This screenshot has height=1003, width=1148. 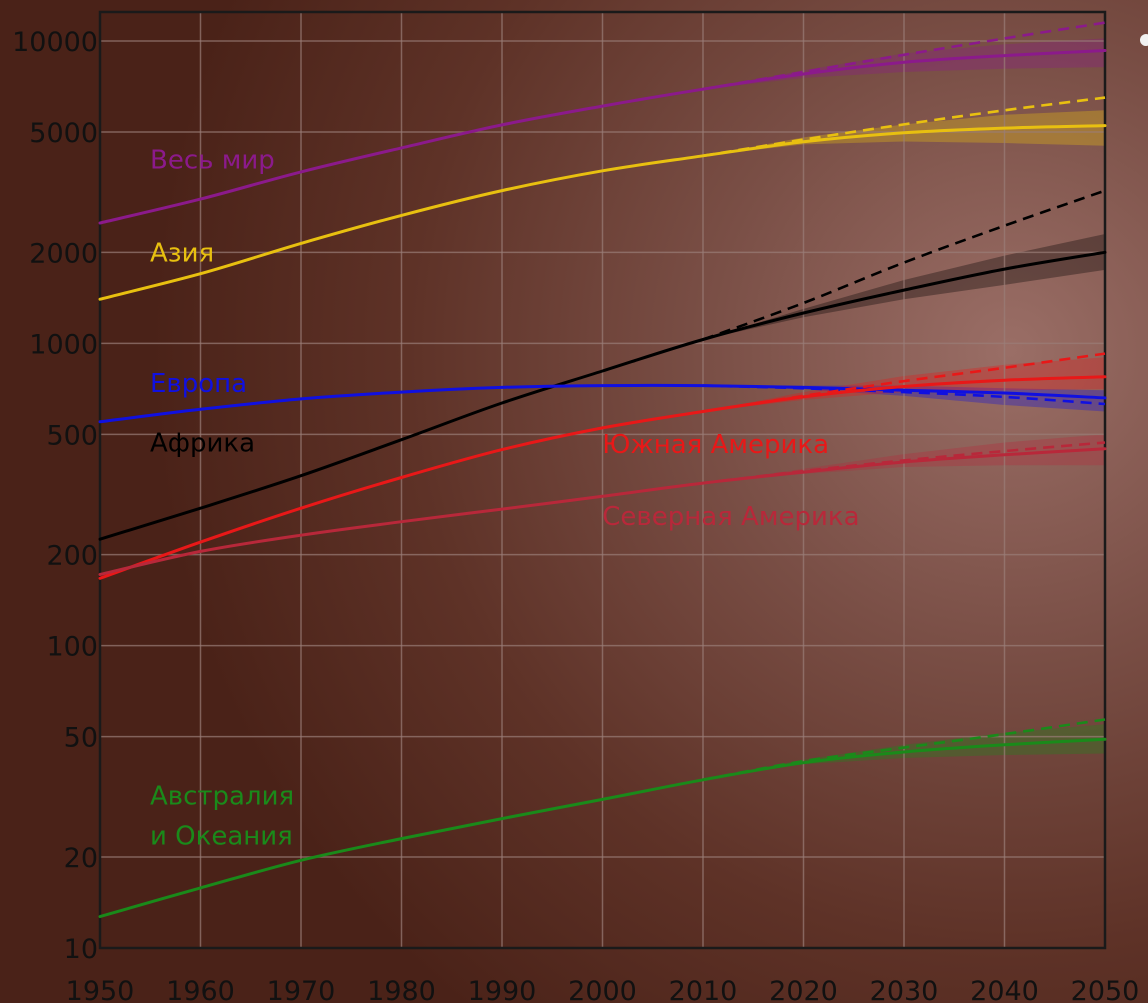 I want to click on series-label-3-line-0: Европа, so click(x=198, y=384).